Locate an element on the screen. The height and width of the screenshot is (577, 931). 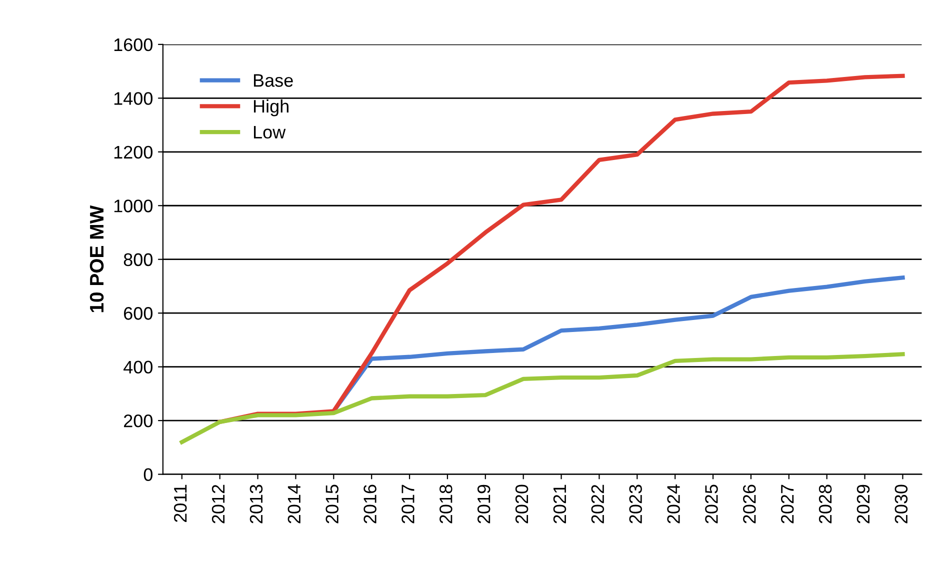
x-tick-label: 2021 is located at coordinates (559, 504).